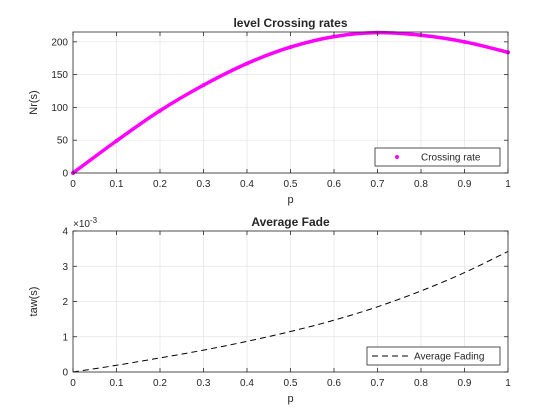 The image size is (560, 420). I want to click on legend-marker-dot, so click(397, 157).